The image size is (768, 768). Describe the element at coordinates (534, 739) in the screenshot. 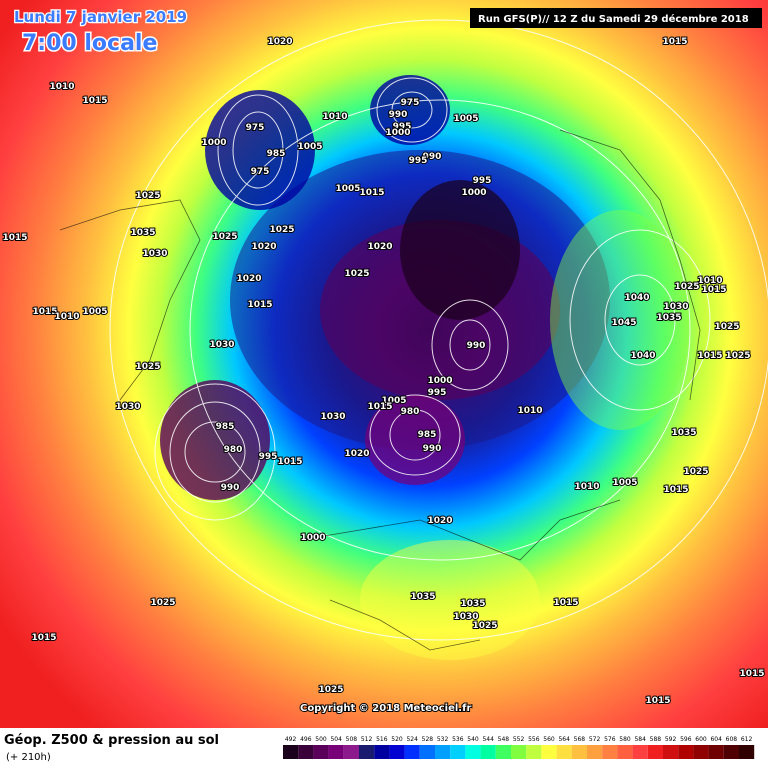

I see `colorbar-label: 556` at that location.